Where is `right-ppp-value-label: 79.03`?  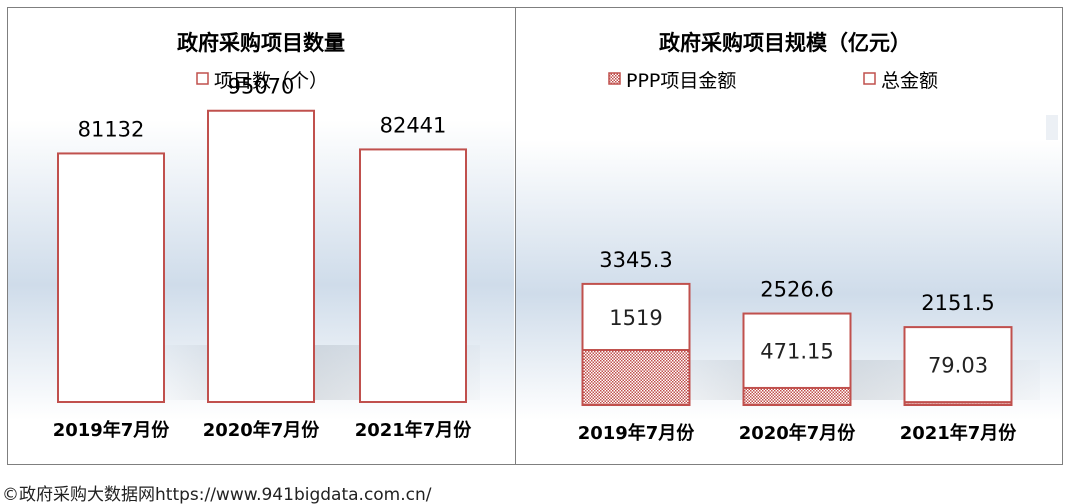
right-ppp-value-label: 79.03 is located at coordinates (958, 366).